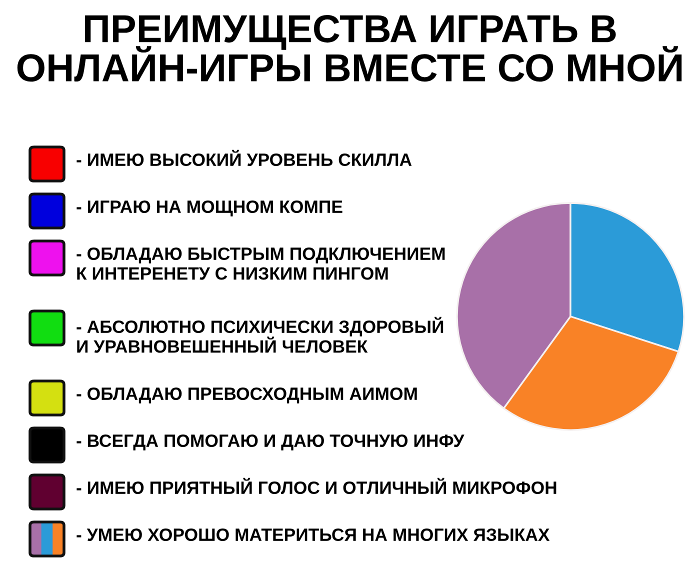 The height and width of the screenshot is (569, 700). I want to click on legend-label: - ОБЛАДАЮ ПРЕВОСХОДНЫМ АИМОМ, so click(246, 395).